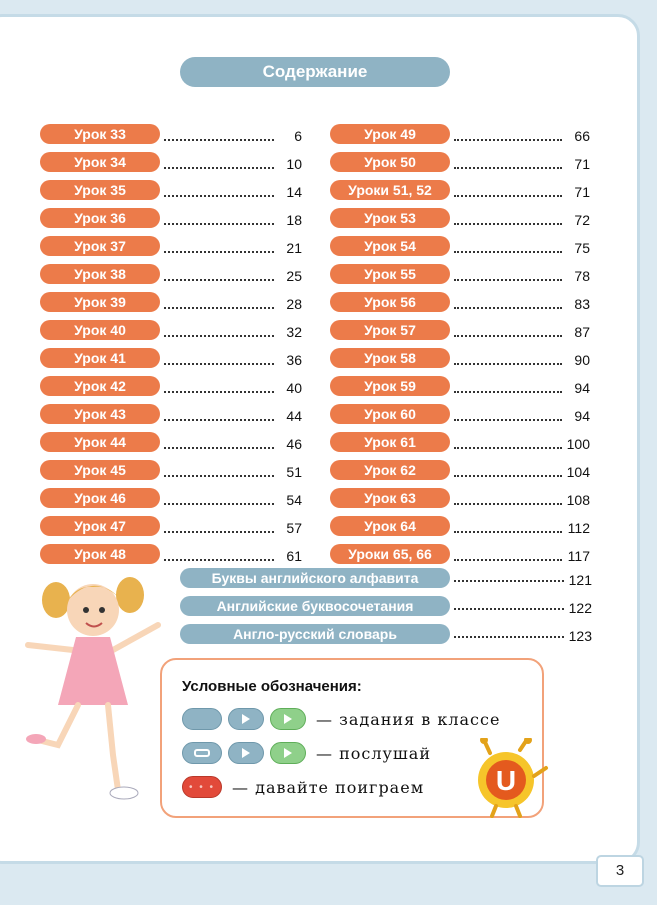 This screenshot has width=657, height=905. What do you see at coordinates (171, 386) in the screenshot?
I see `toc-row: Урок 42 40` at bounding box center [171, 386].